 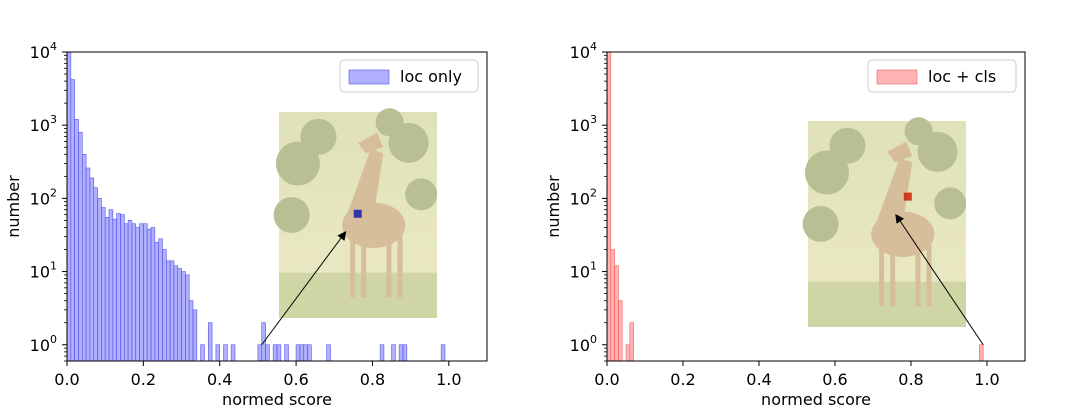 I want to click on legend-label: loc only, so click(x=431, y=76).